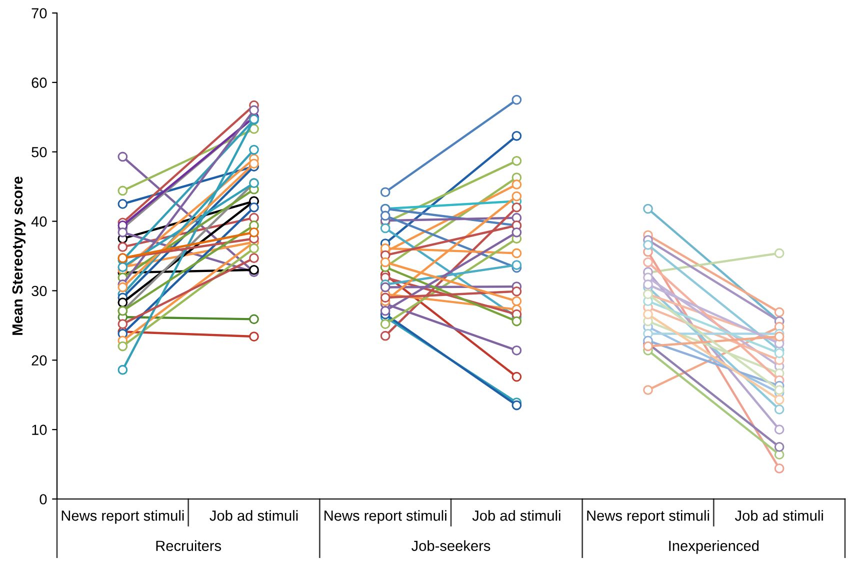  I want to click on y-tick-label: 20, so click(39, 360).